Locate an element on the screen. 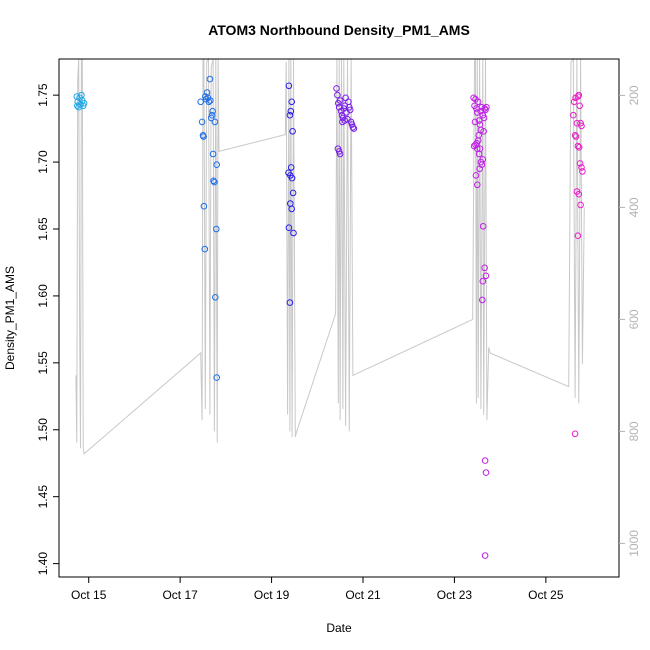 The height and width of the screenshot is (650, 650). x-tick-label: Oct 21 is located at coordinates (363, 595).